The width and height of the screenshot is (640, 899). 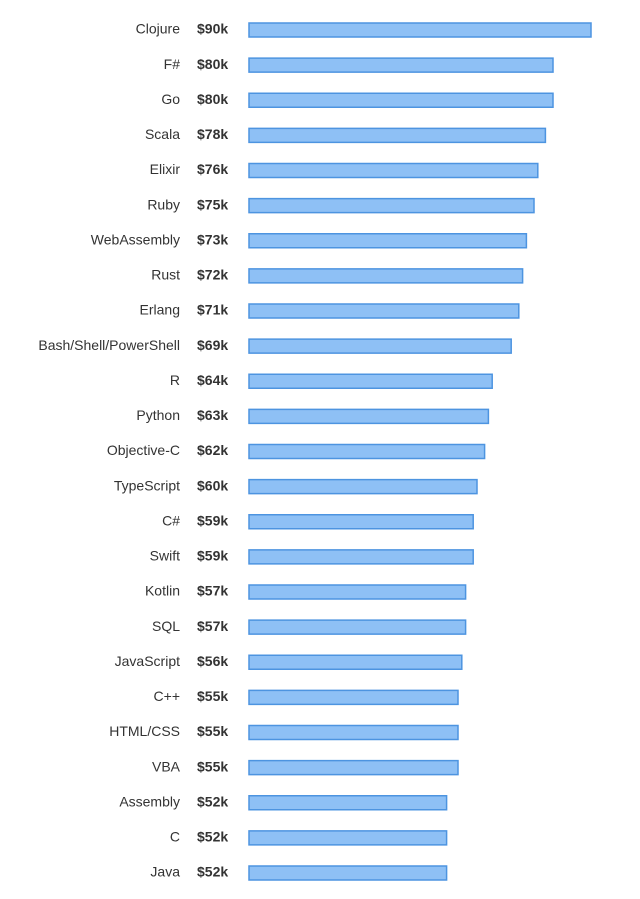 I want to click on category-label: TypeScript, so click(x=147, y=485).